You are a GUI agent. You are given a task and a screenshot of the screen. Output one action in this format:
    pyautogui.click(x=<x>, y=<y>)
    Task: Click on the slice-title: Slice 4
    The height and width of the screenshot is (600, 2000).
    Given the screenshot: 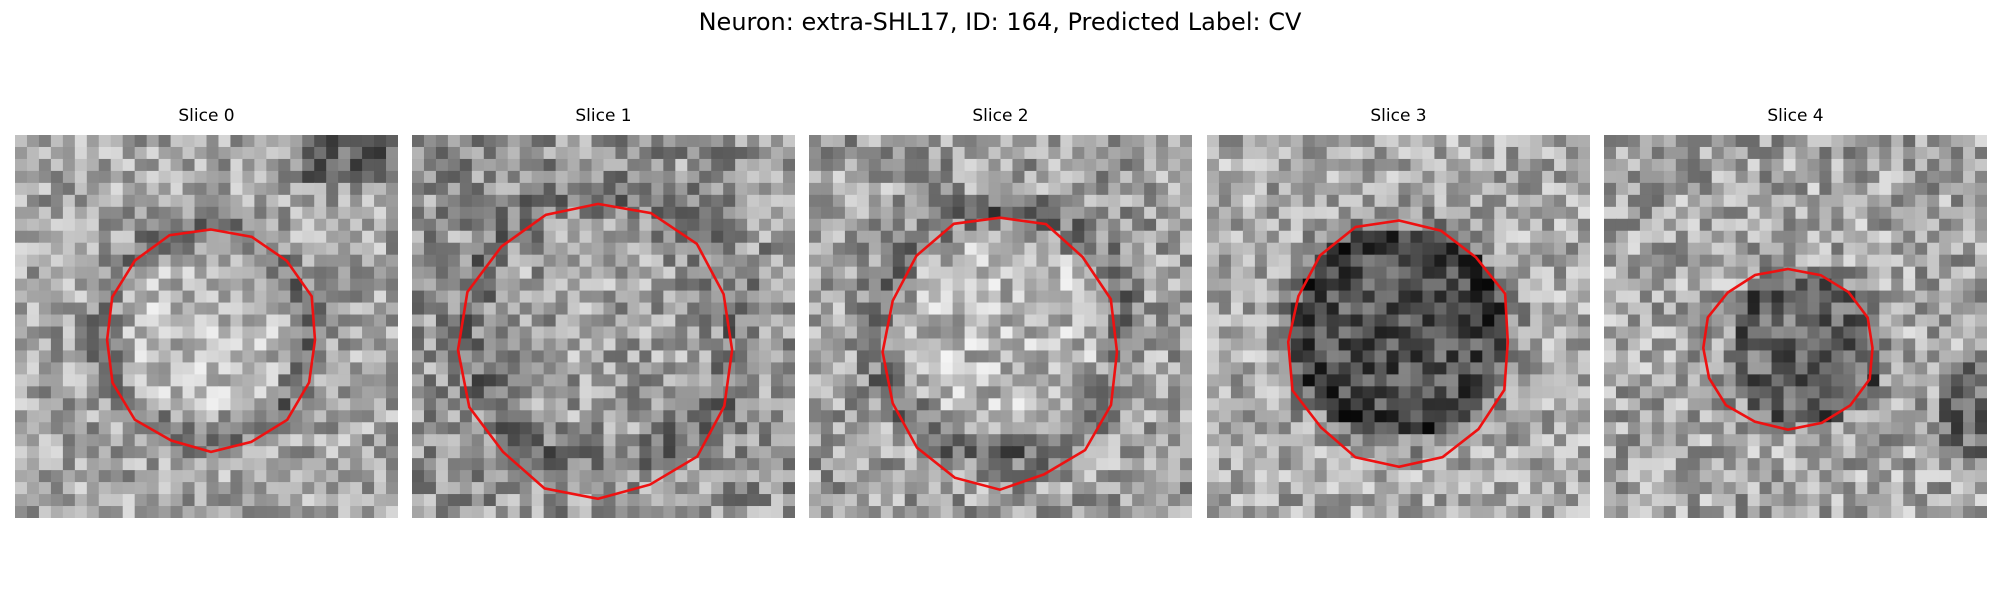 What is the action you would take?
    pyautogui.click(x=1795, y=116)
    